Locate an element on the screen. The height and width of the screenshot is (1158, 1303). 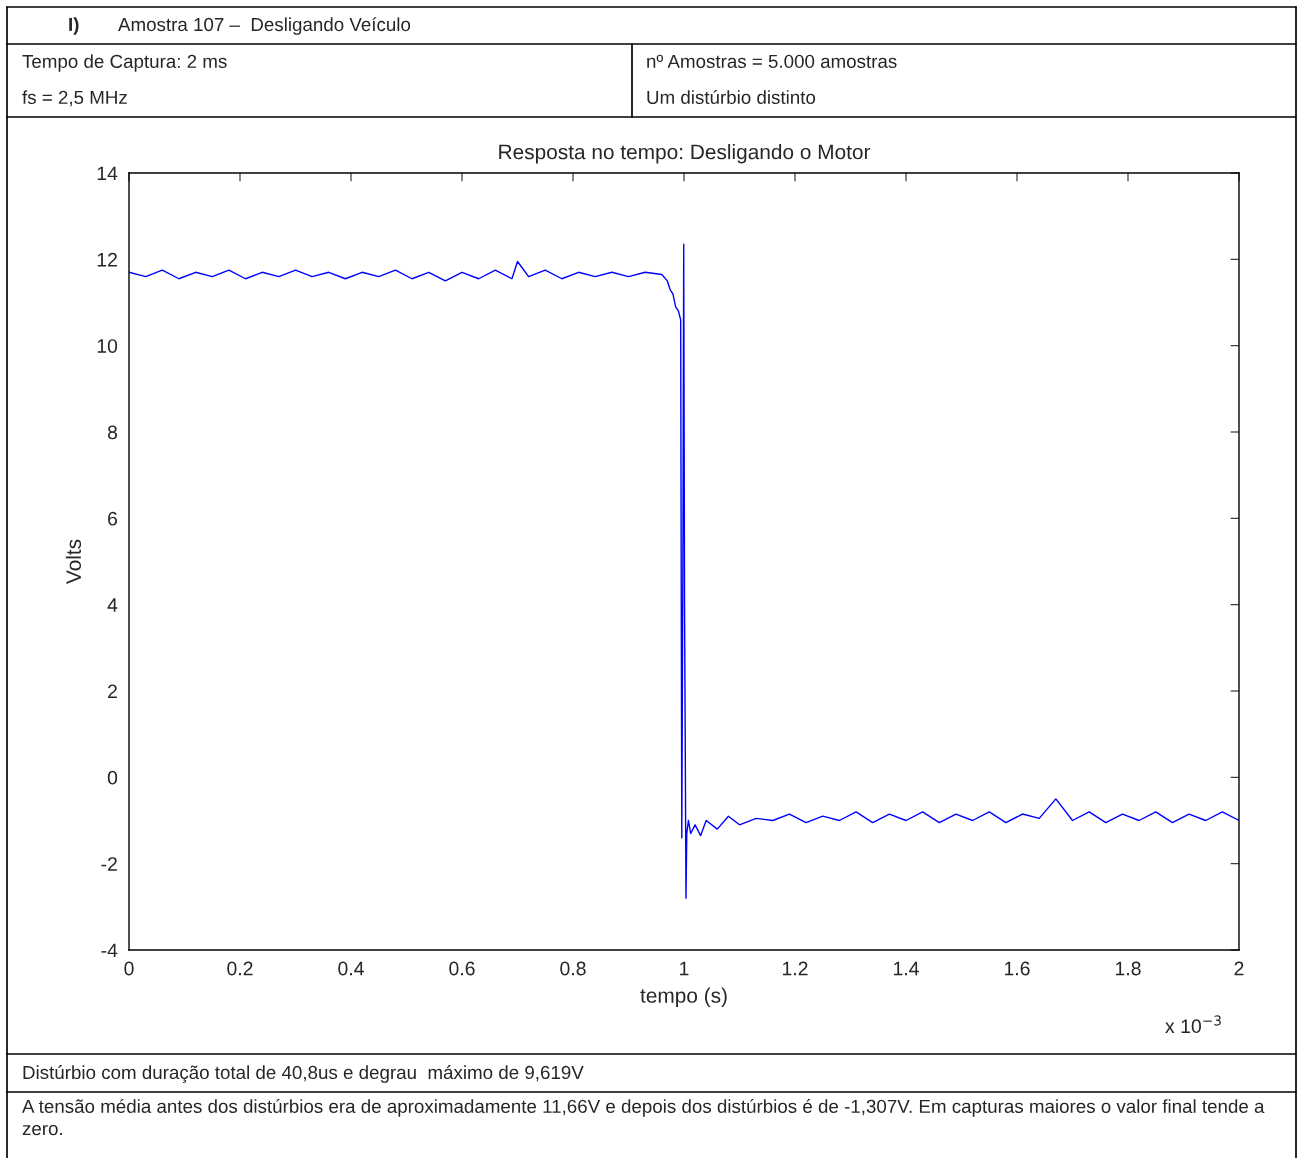
y-tick-label: -4 is located at coordinates (109, 950).